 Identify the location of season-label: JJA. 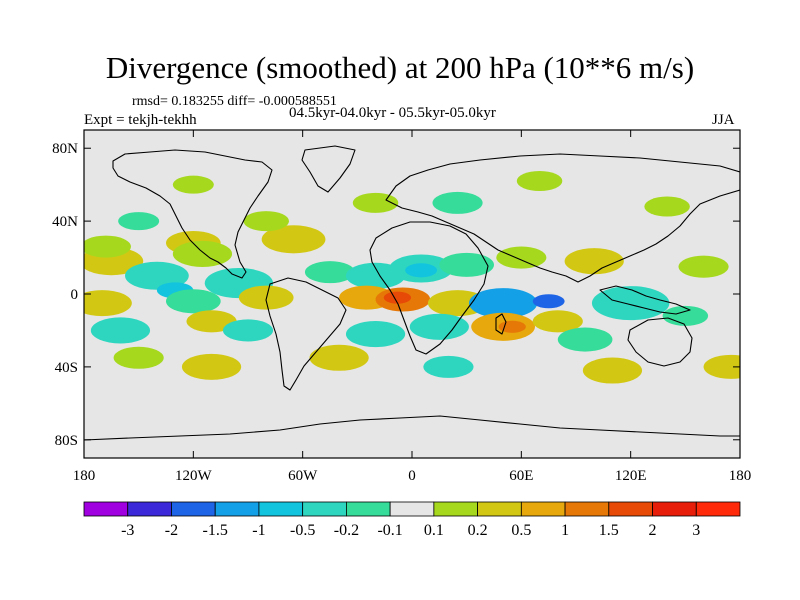
(723, 120).